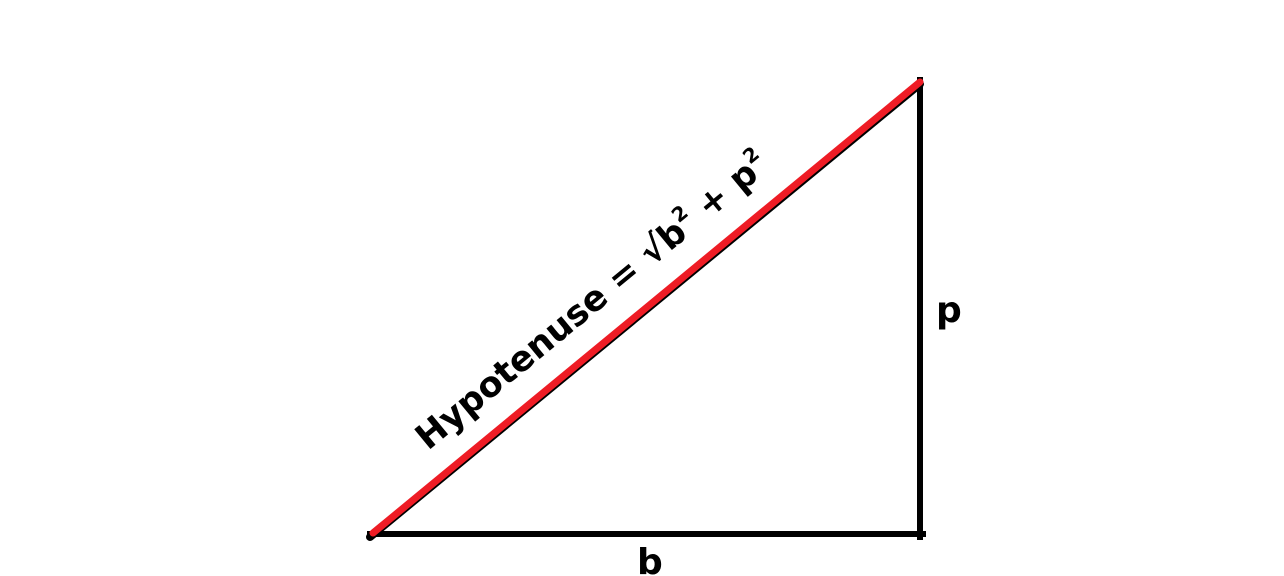 The image size is (1284, 576). Describe the element at coordinates (650, 559) in the screenshot. I see `base-label: b` at that location.